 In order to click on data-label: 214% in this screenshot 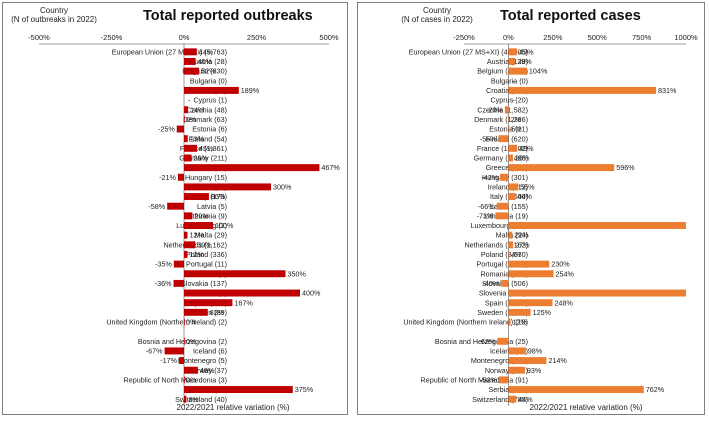, I will do `click(557, 360)`.